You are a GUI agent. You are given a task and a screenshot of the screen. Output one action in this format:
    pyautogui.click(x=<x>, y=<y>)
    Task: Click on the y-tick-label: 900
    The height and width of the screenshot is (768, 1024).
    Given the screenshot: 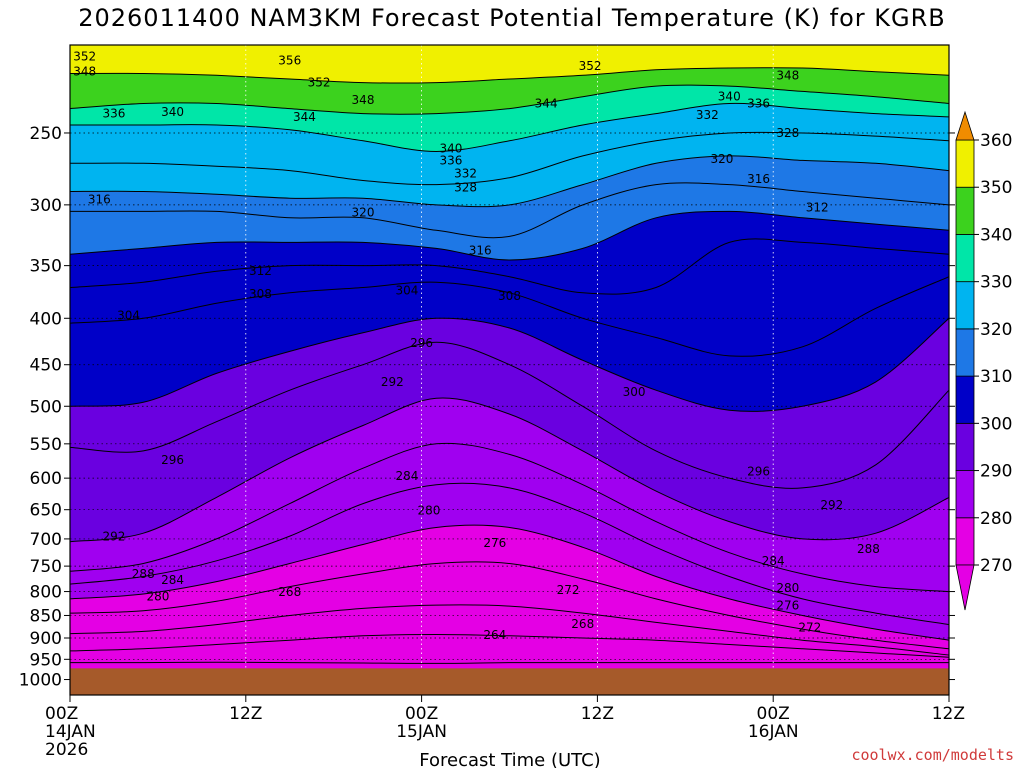 What is the action you would take?
    pyautogui.click(x=46, y=639)
    